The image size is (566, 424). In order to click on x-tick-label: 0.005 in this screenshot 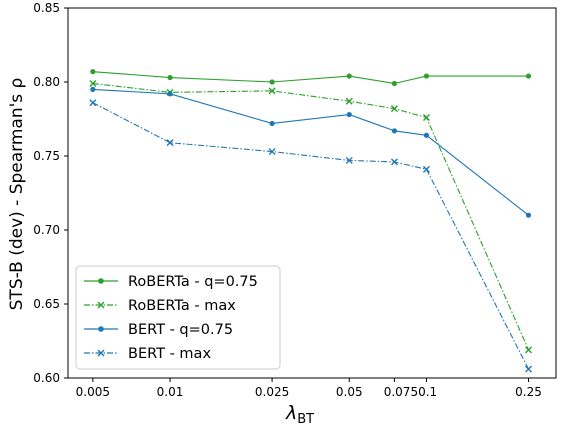, I will do `click(93, 392)`.